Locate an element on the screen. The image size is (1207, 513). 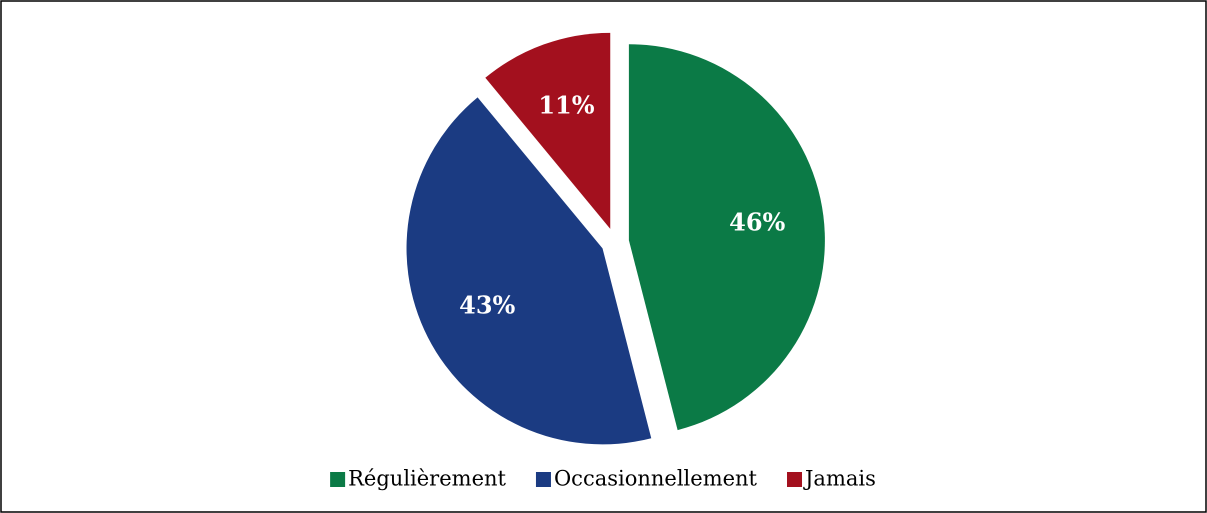
legend-label: Occasionnellement is located at coordinates (656, 479).